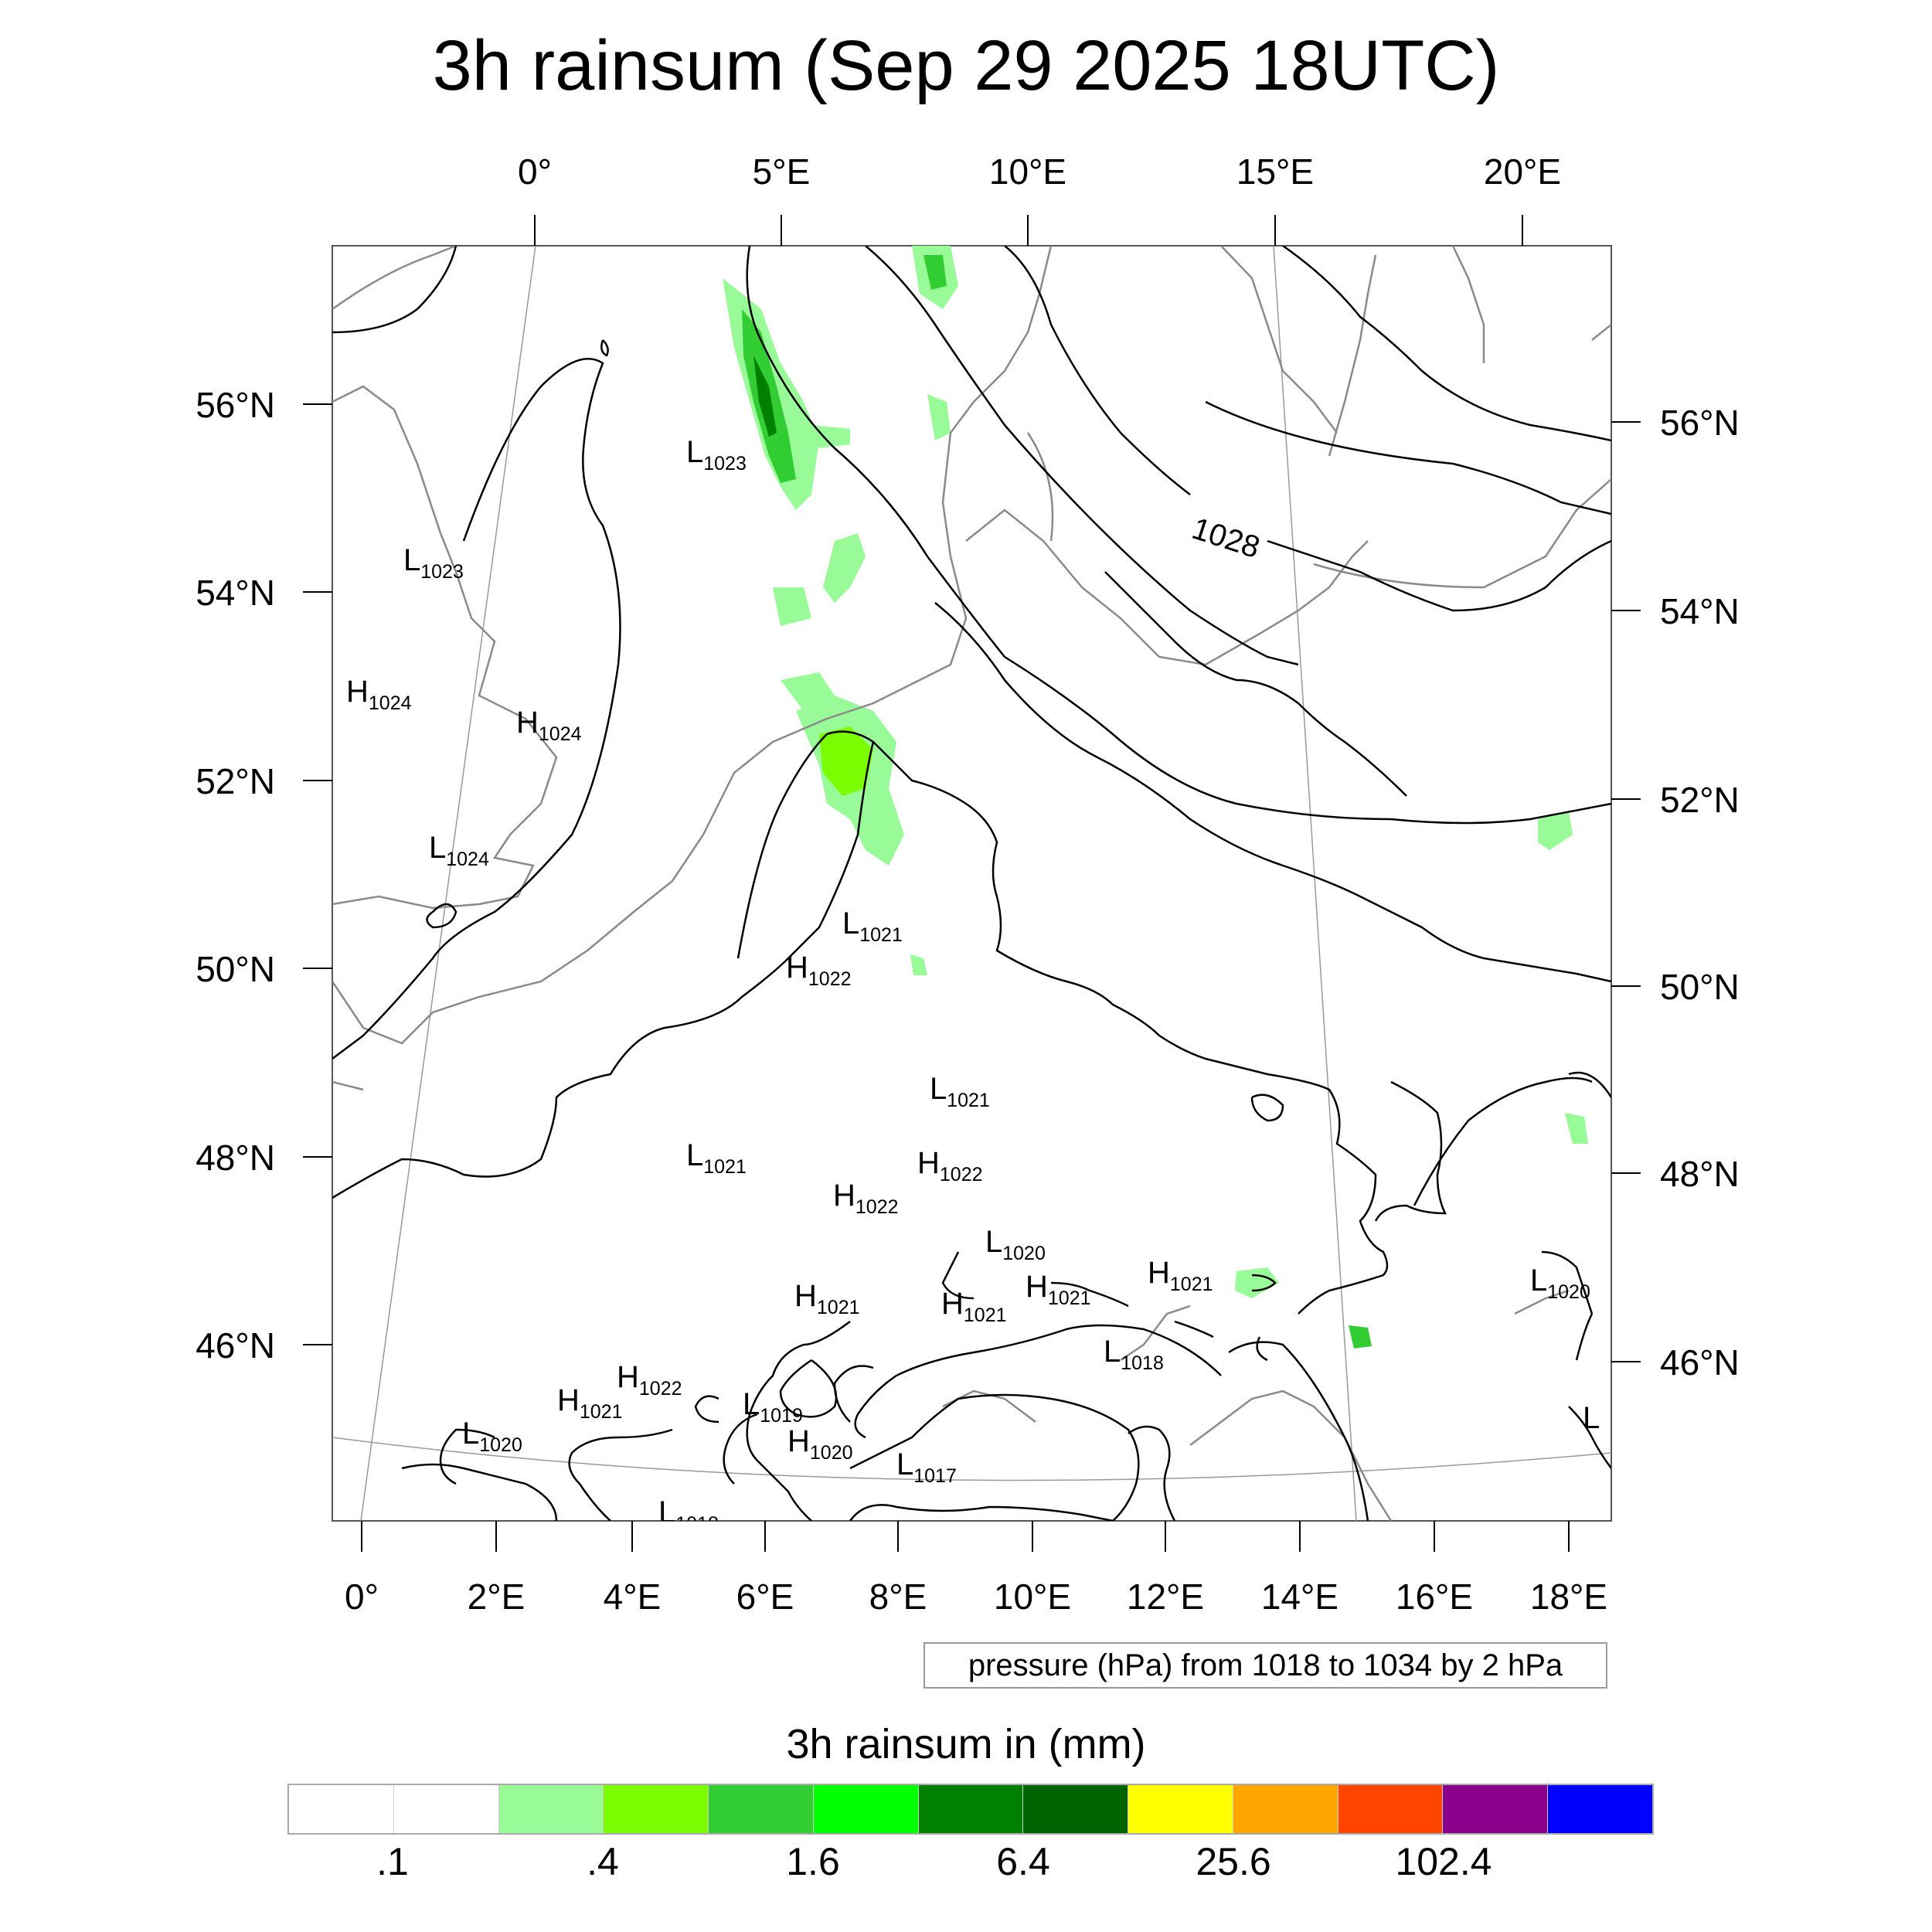  I want to click on colorbar-tick-label: 1.6, so click(813, 1862).